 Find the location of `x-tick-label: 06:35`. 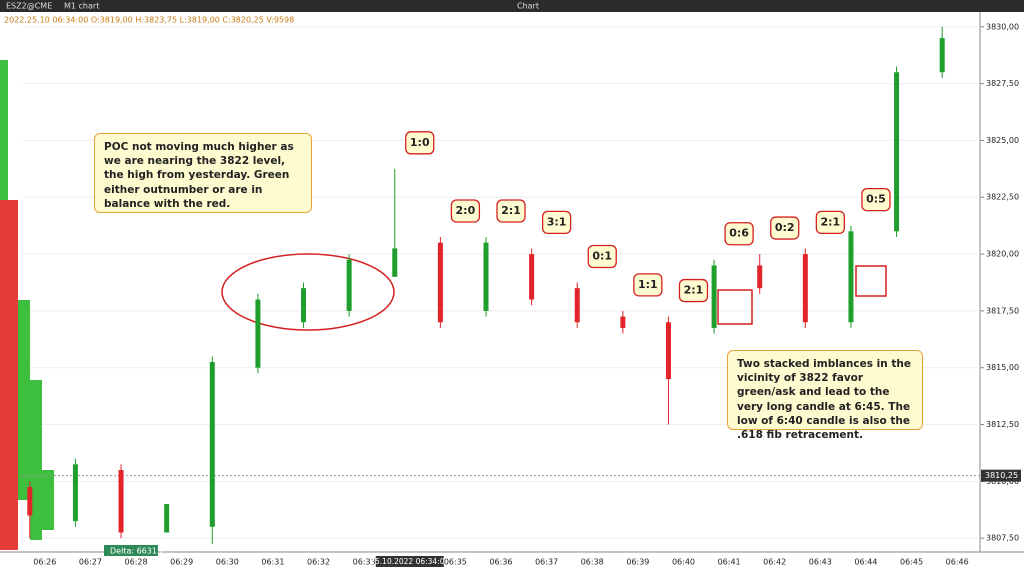

x-tick-label: 06:35 is located at coordinates (455, 562).